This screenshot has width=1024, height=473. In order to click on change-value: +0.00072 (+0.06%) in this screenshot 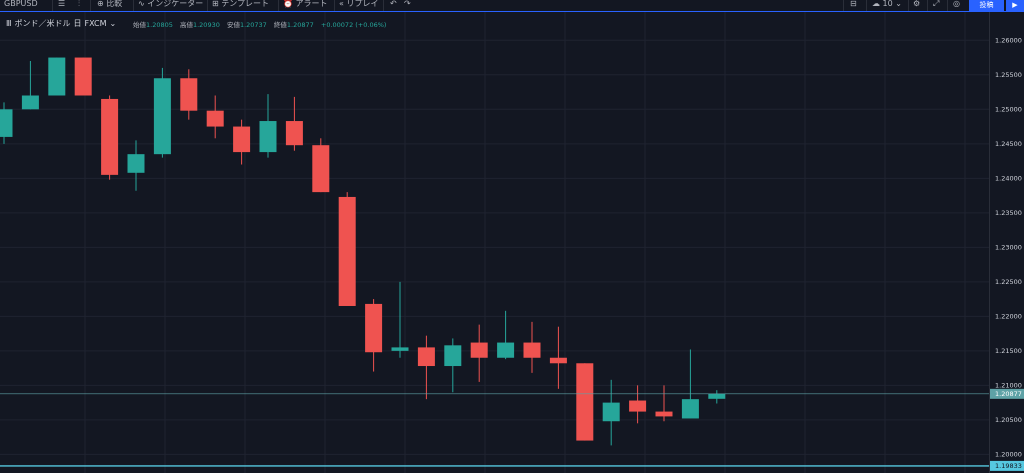, I will do `click(353, 25)`.